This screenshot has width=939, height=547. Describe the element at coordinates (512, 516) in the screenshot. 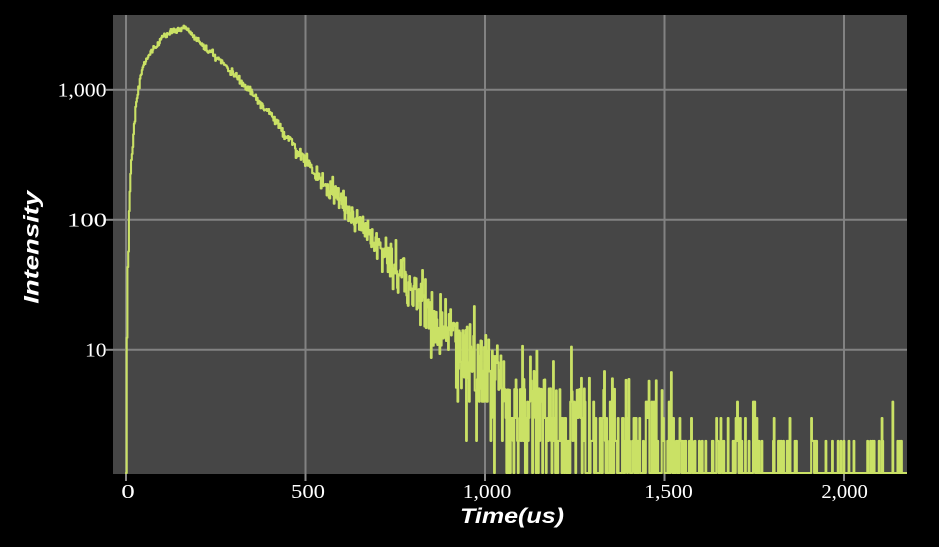

I see `svg-text: Time(us)` at that location.